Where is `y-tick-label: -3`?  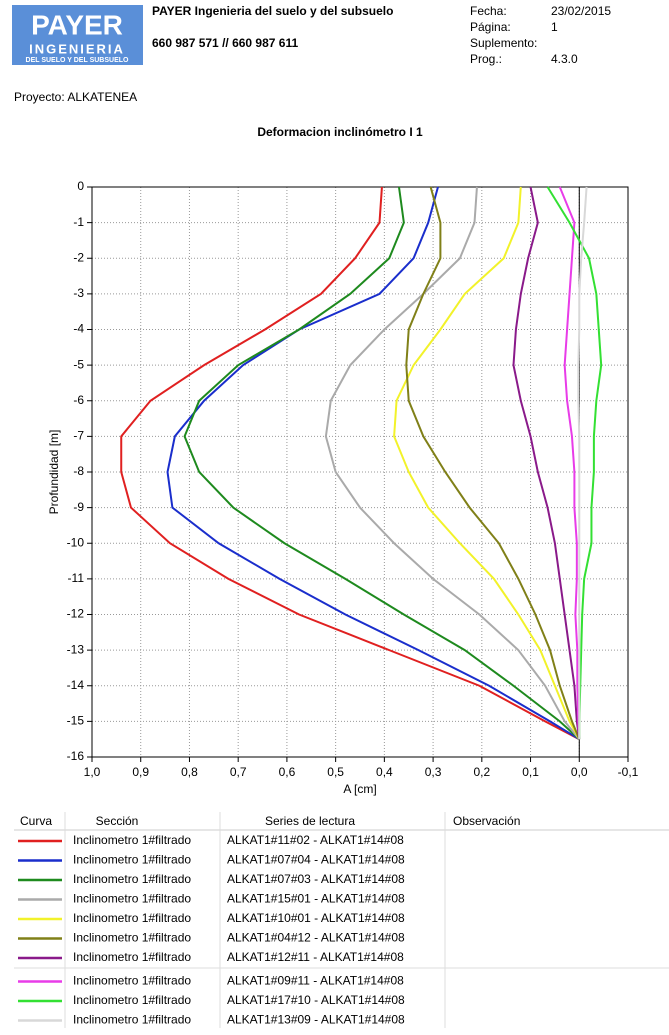 y-tick-label: -3 is located at coordinates (78, 293).